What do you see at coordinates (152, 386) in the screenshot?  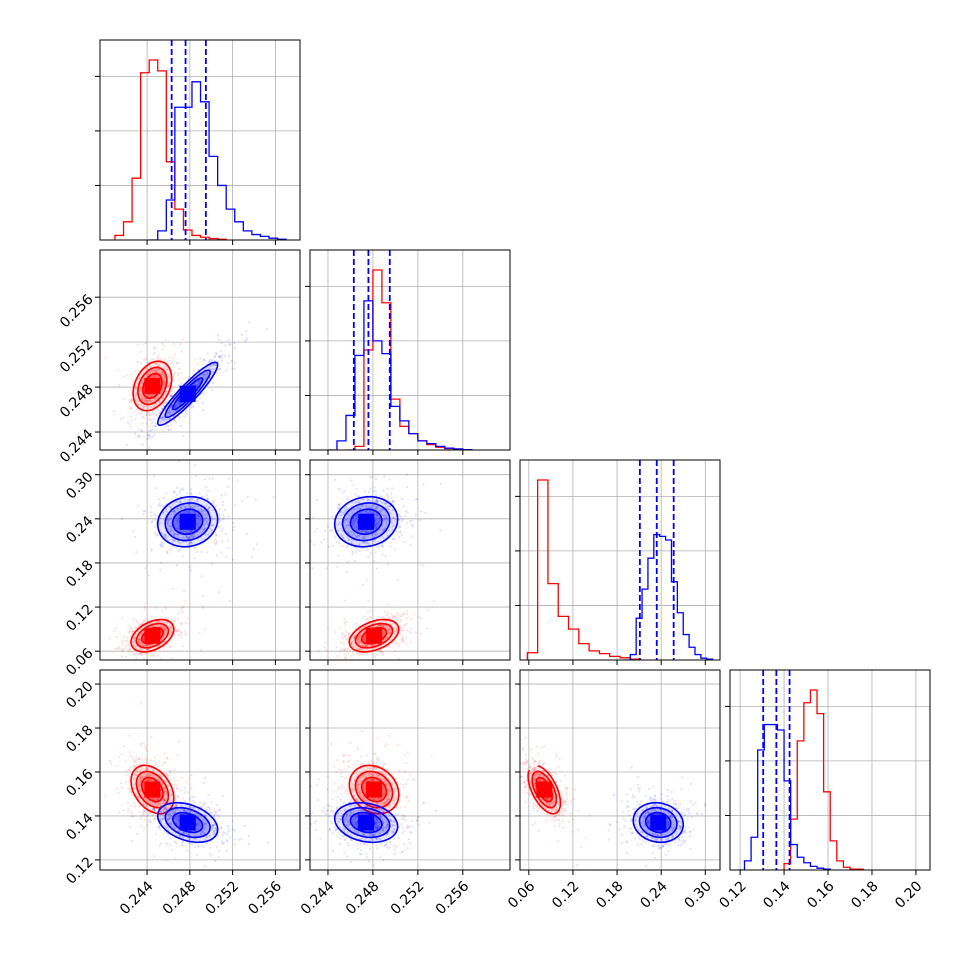 I see `density-peak` at bounding box center [152, 386].